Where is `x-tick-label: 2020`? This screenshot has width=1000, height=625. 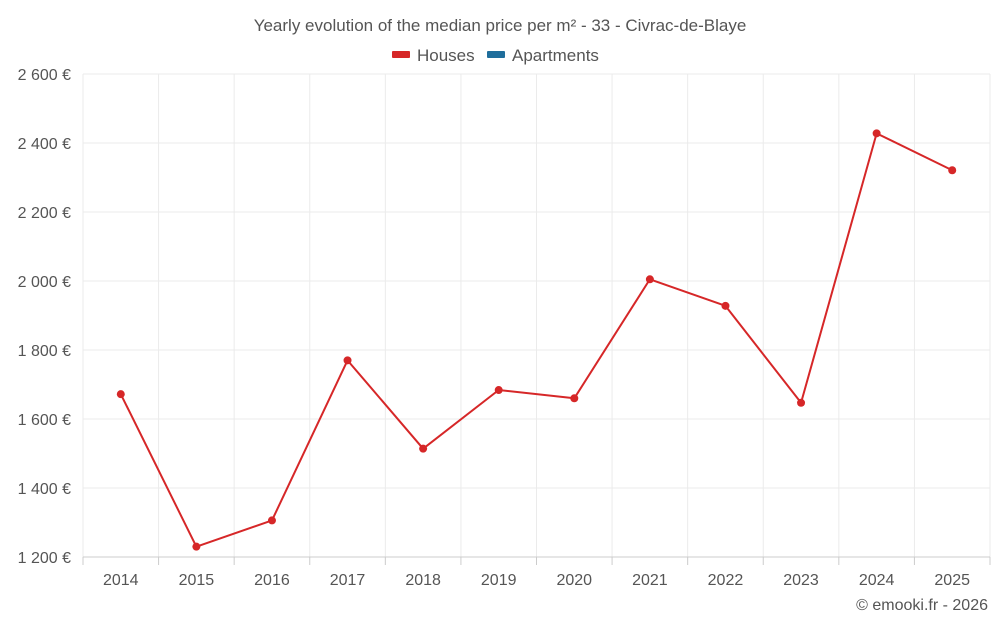
x-tick-label: 2020 is located at coordinates (574, 580).